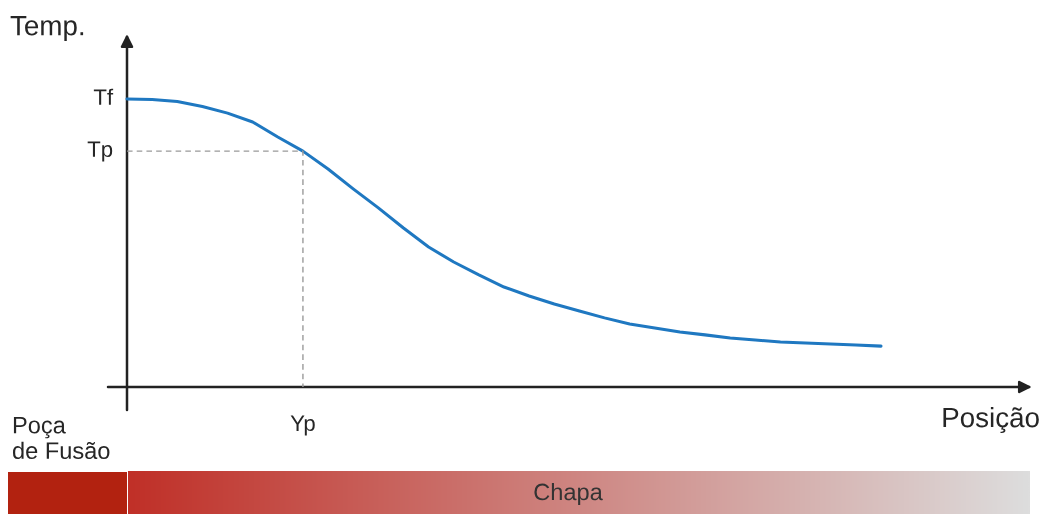 The height and width of the screenshot is (514, 1062). Describe the element at coordinates (47, 28) in the screenshot. I see `y-axis-title: Temp.` at that location.